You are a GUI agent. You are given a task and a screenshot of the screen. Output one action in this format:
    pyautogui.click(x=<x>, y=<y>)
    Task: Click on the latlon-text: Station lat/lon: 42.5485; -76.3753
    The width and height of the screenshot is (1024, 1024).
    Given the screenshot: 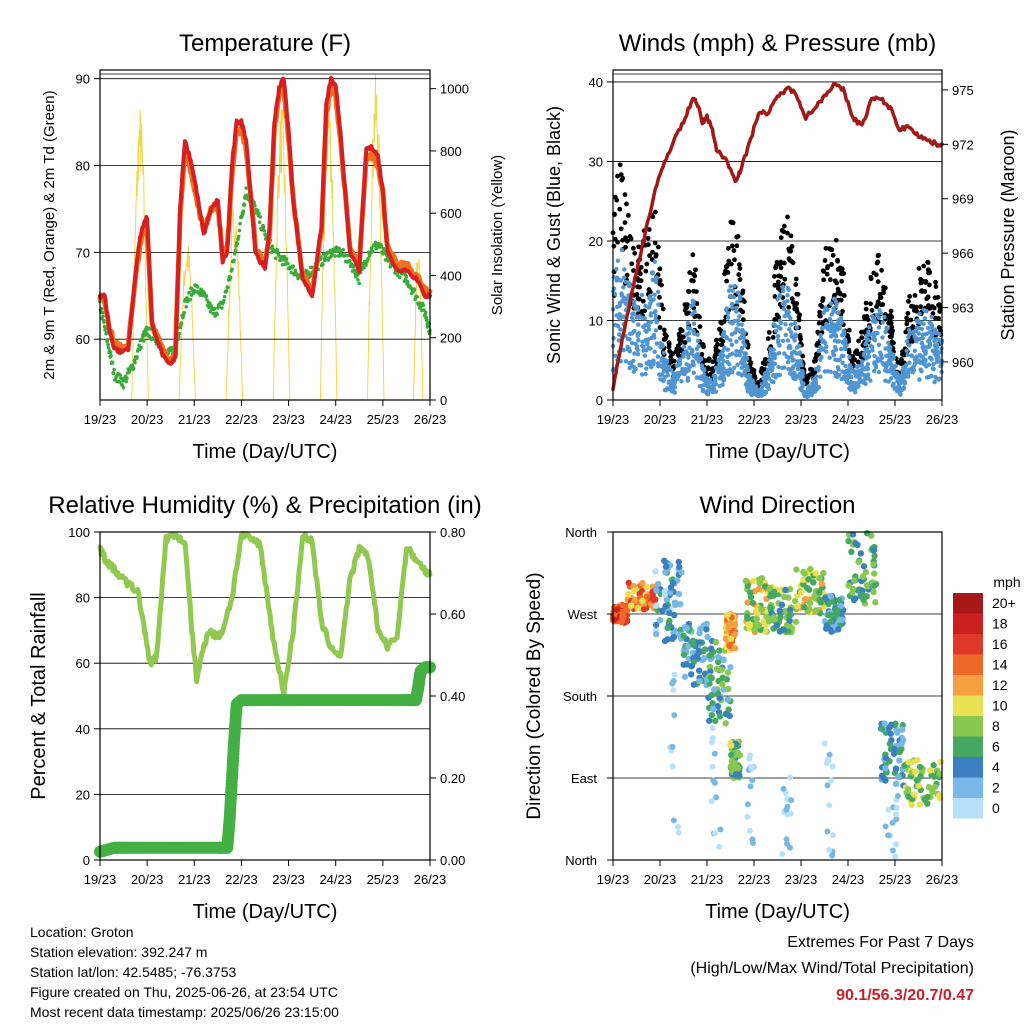 What is the action you would take?
    pyautogui.click(x=133, y=972)
    